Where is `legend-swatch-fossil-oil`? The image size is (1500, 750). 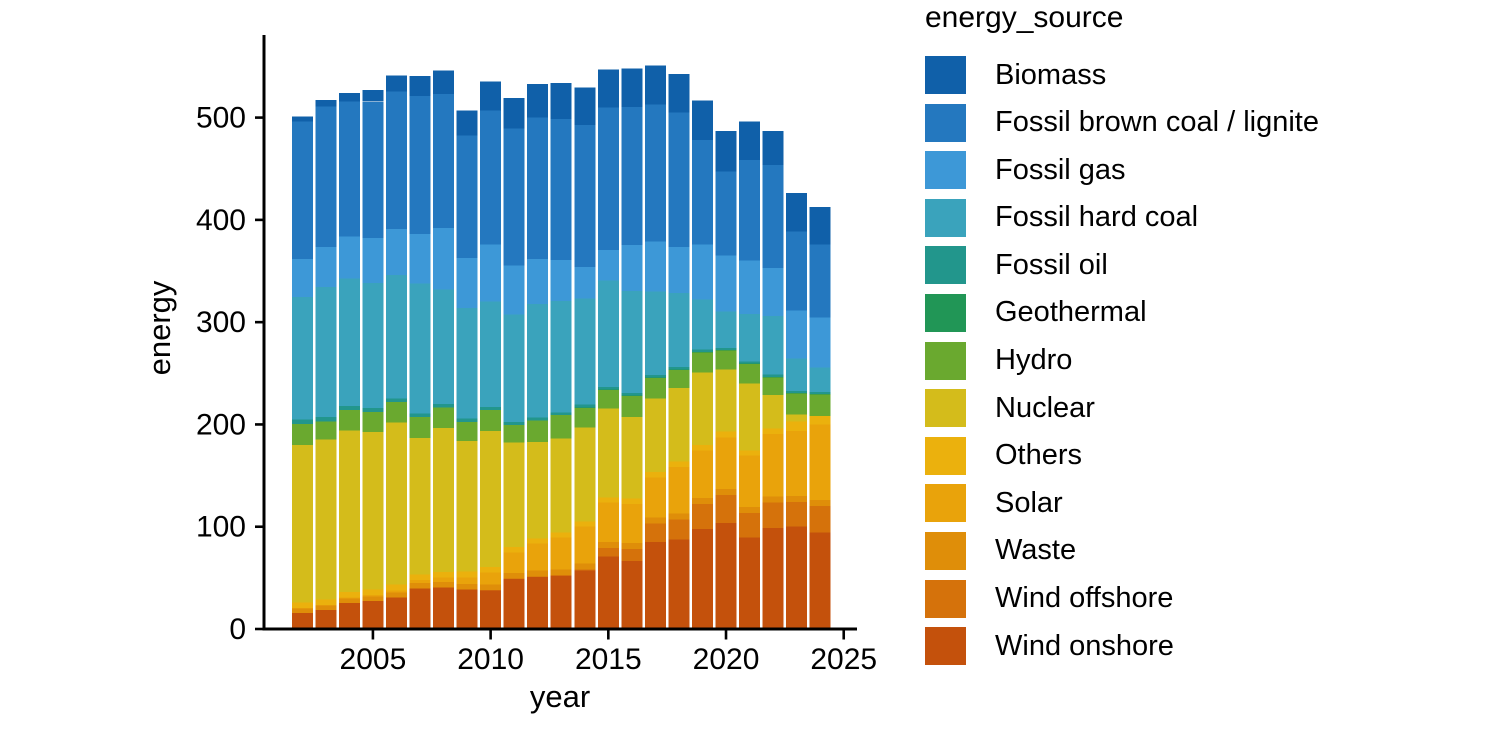 legend-swatch-fossil-oil is located at coordinates (945, 265).